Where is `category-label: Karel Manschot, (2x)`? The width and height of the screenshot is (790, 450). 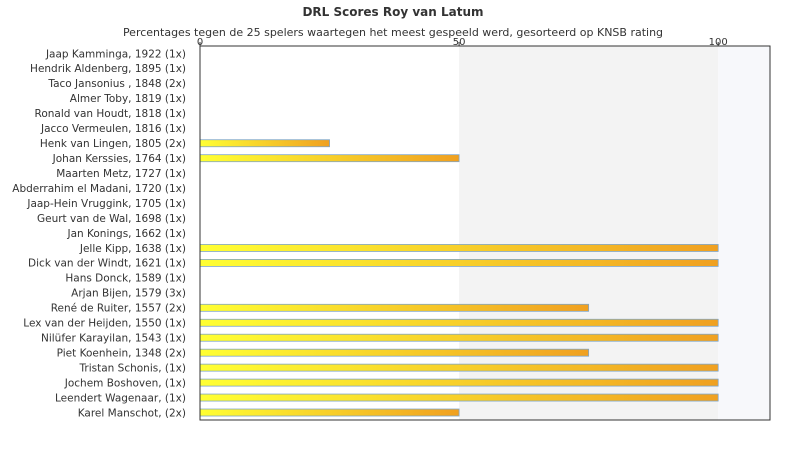 category-label: Karel Manschot, (2x) is located at coordinates (132, 413).